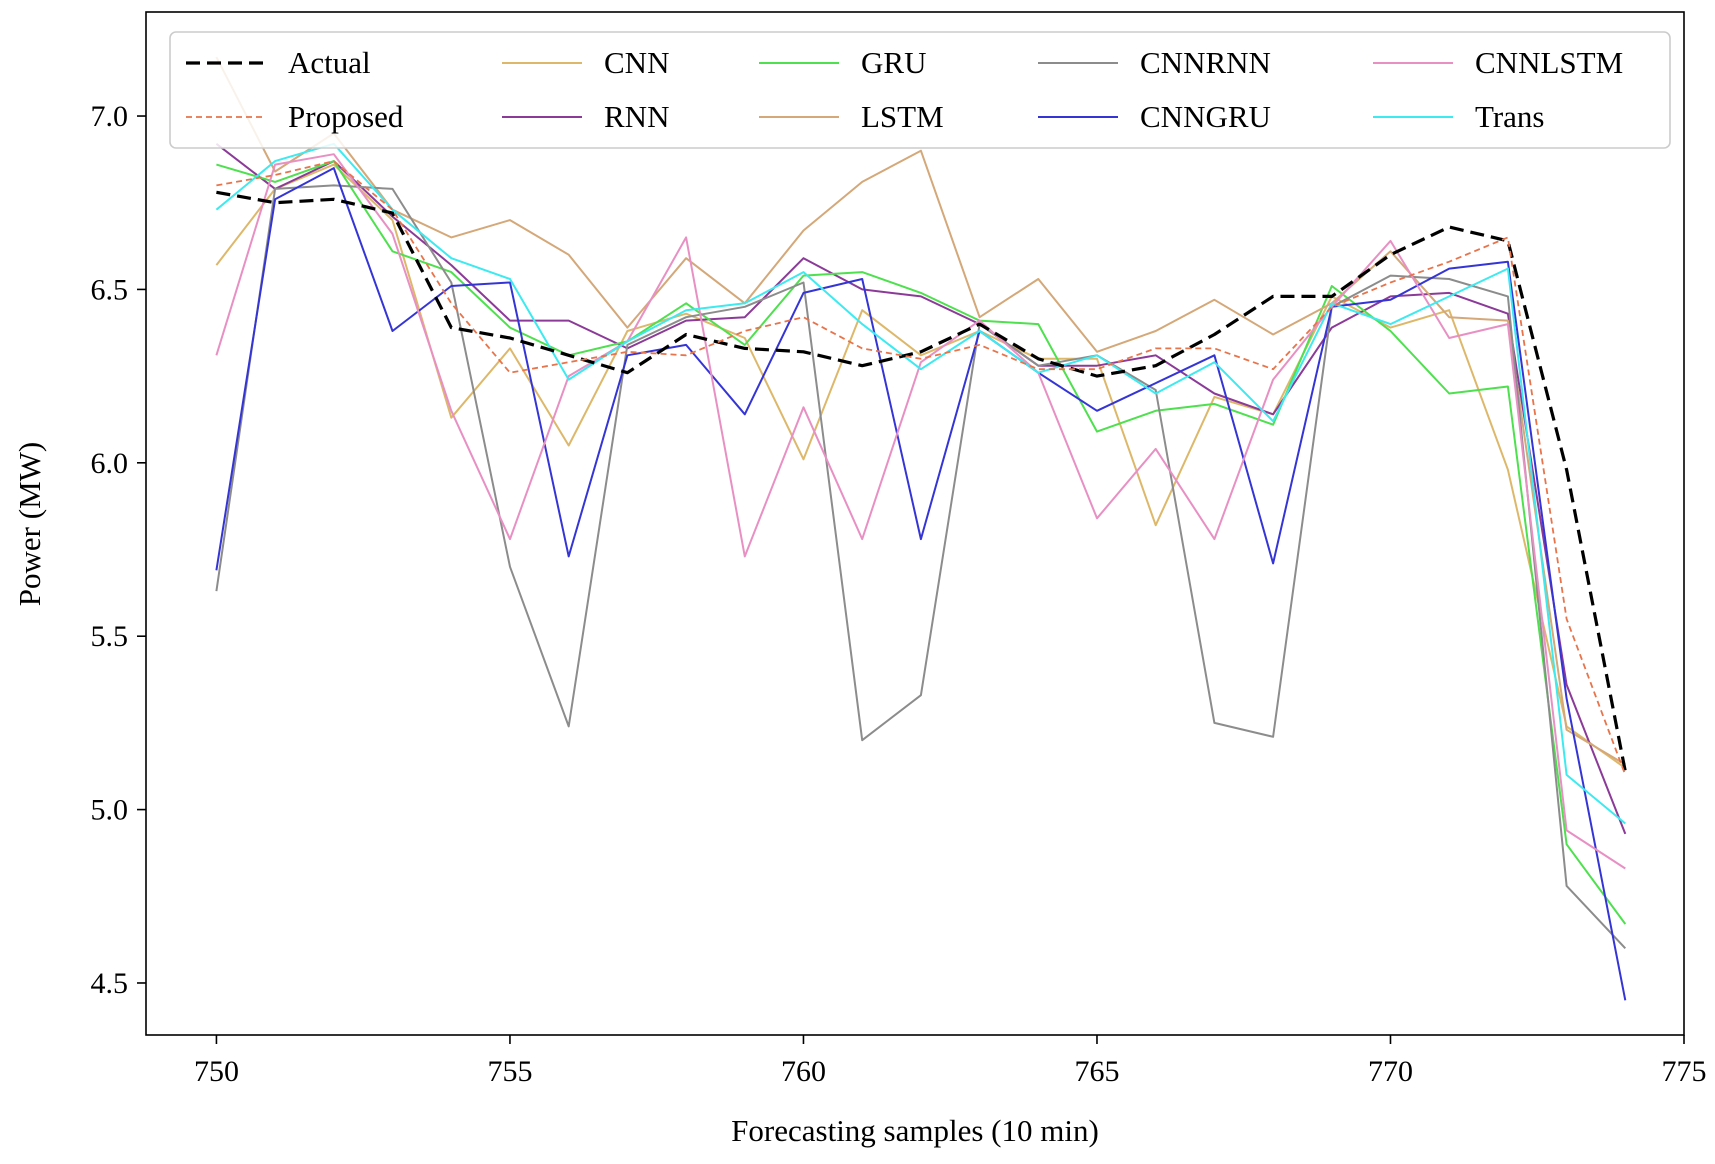 This screenshot has width=1715, height=1164. I want to click on y-axis-label: Power (MW), so click(29, 524).